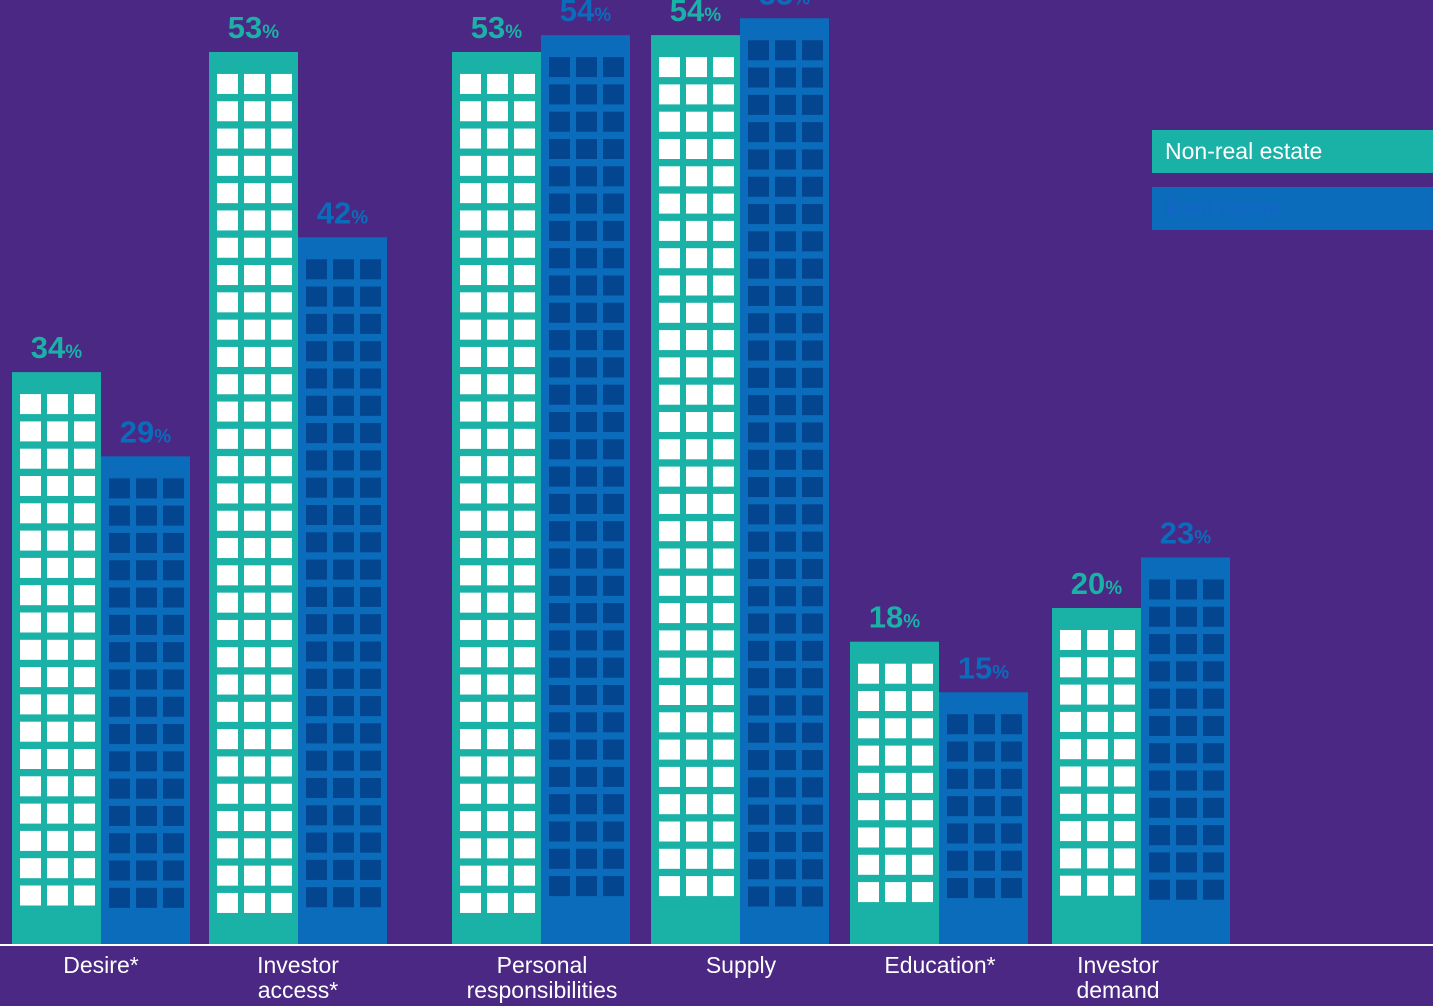 The image size is (1433, 1006). I want to click on legend-label-real-estate: Real estate, so click(1223, 208).